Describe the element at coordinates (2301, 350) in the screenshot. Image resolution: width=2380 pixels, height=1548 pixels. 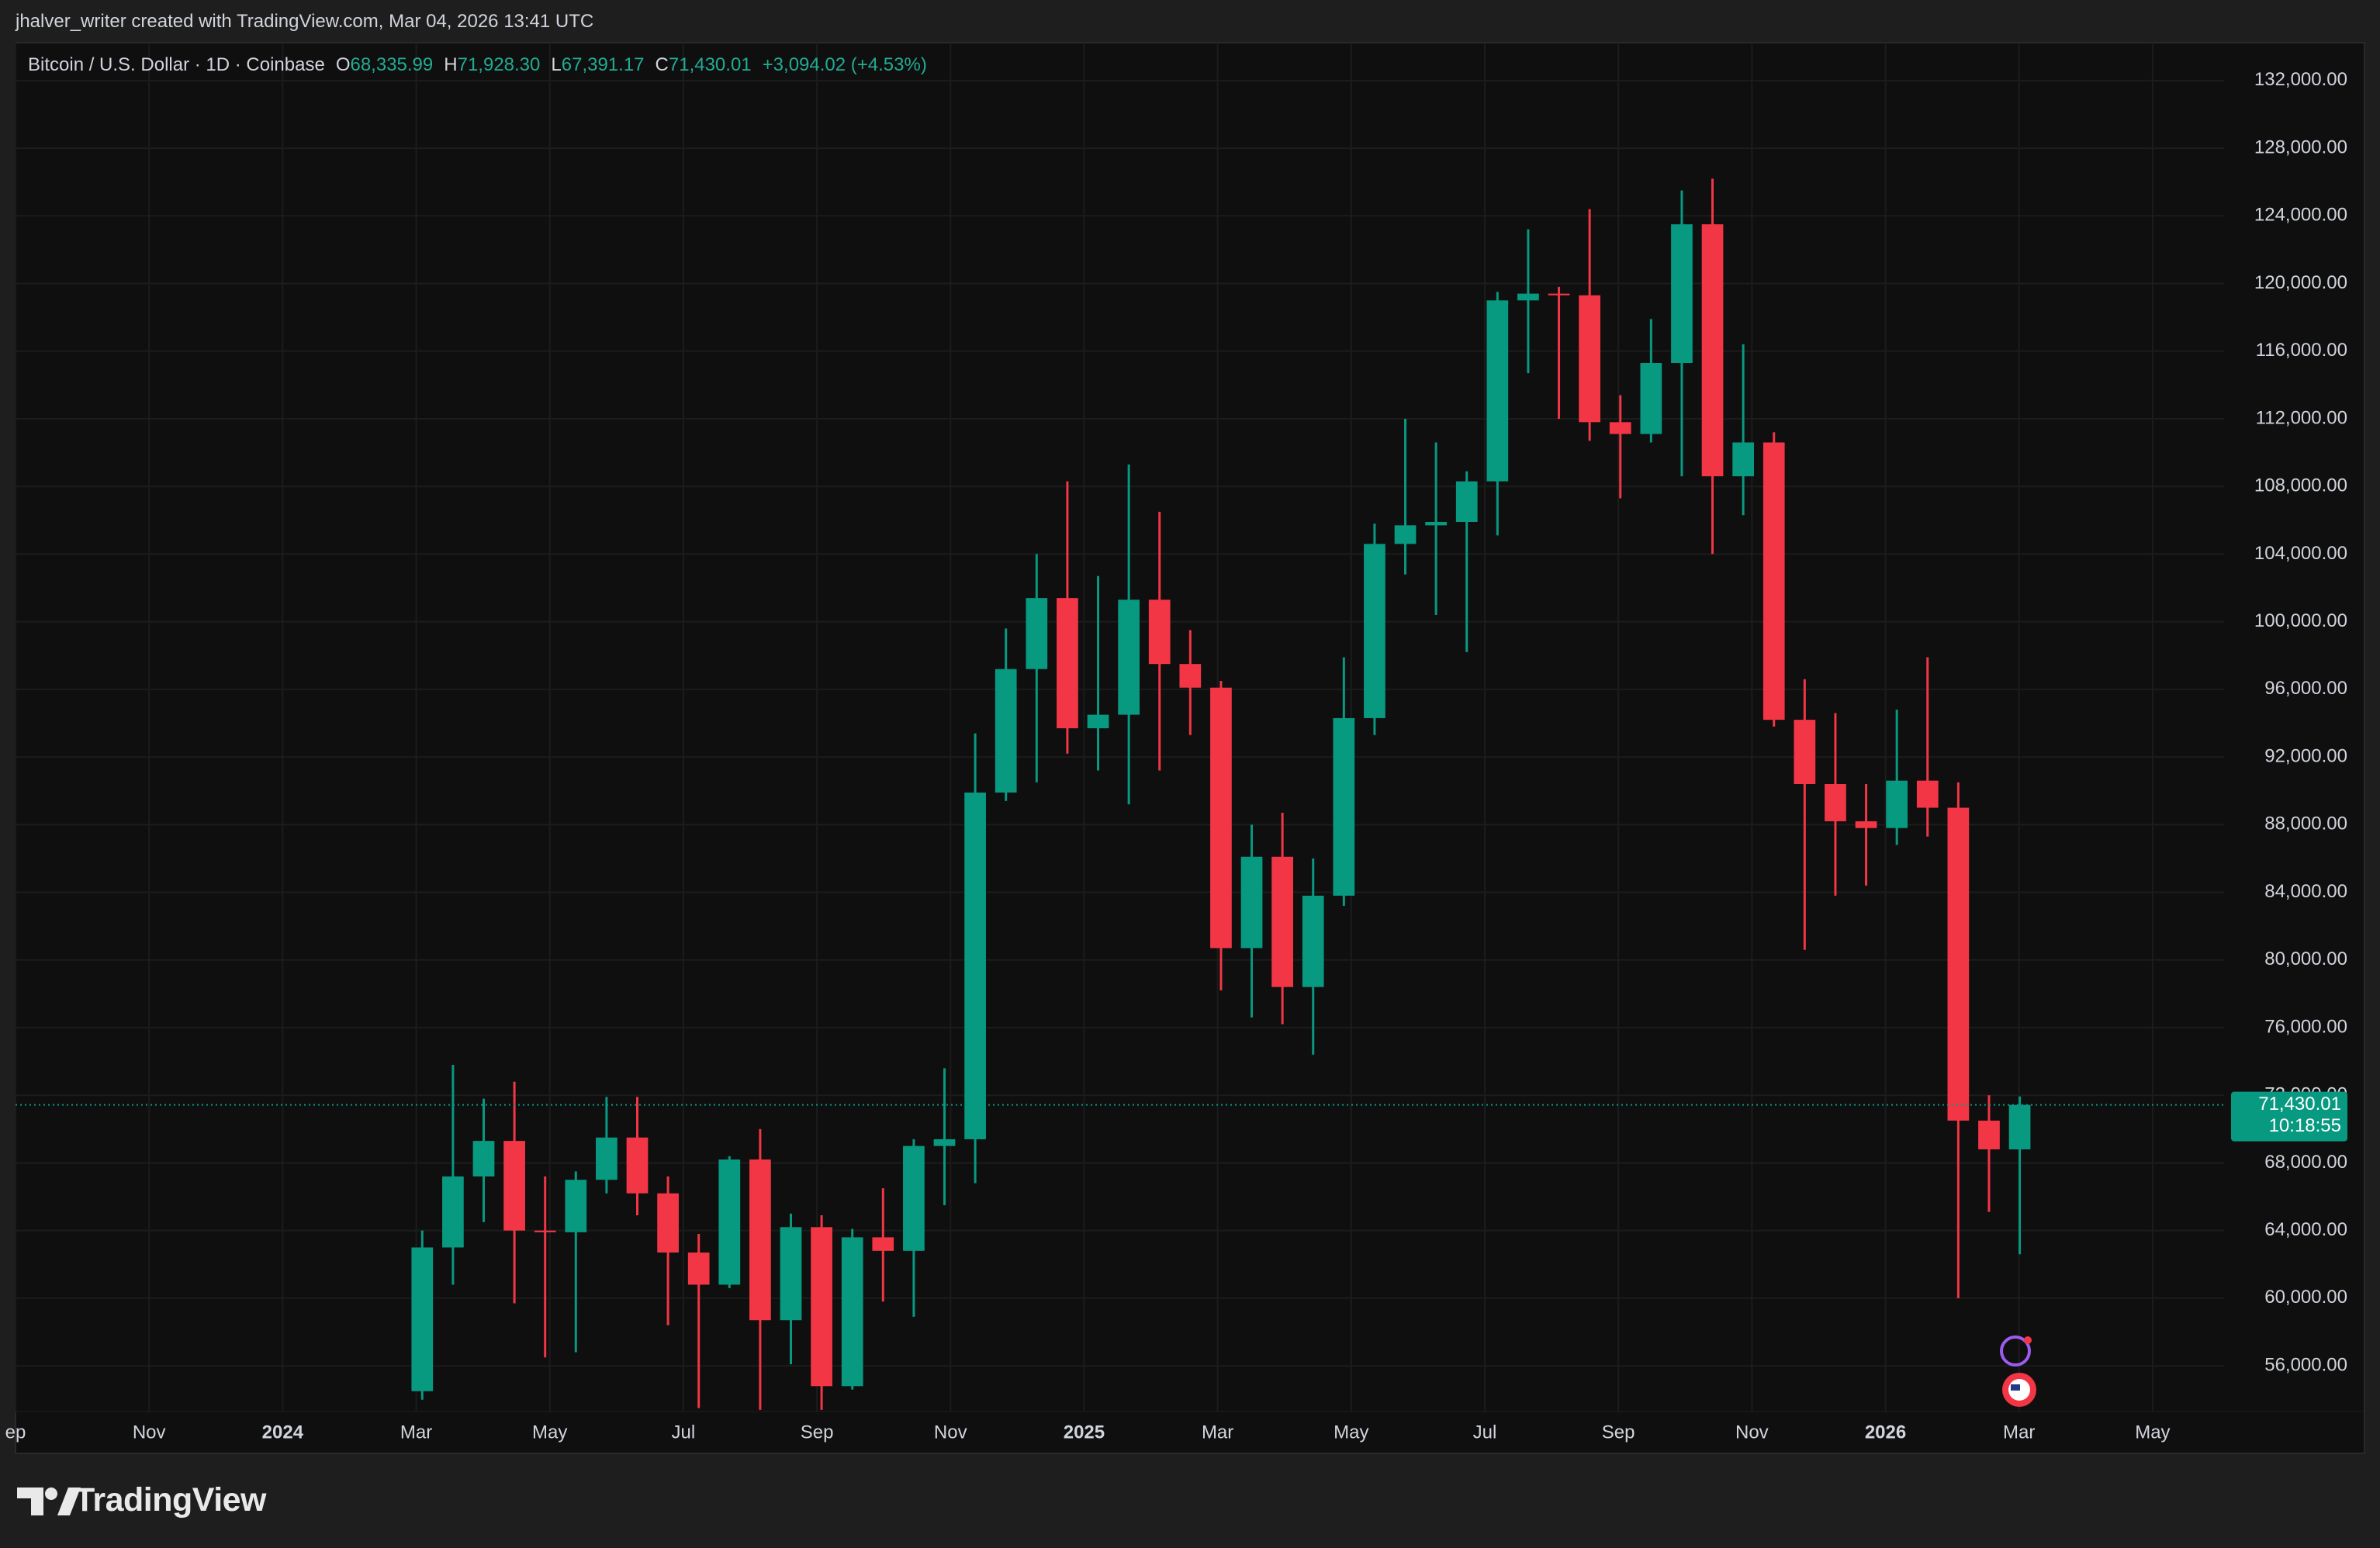
I see `y-tick-label: 116,000.00` at that location.